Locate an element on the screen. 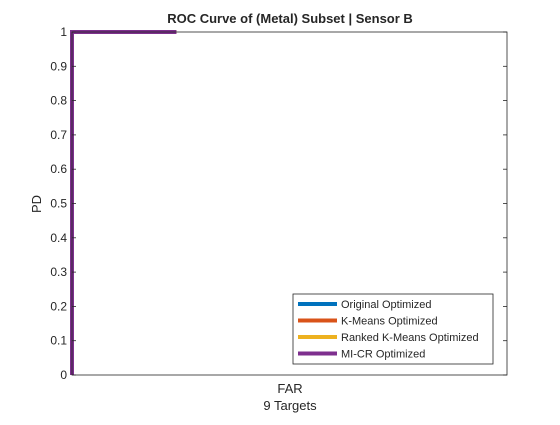  y-tick-label-10: 1 is located at coordinates (63, 32).